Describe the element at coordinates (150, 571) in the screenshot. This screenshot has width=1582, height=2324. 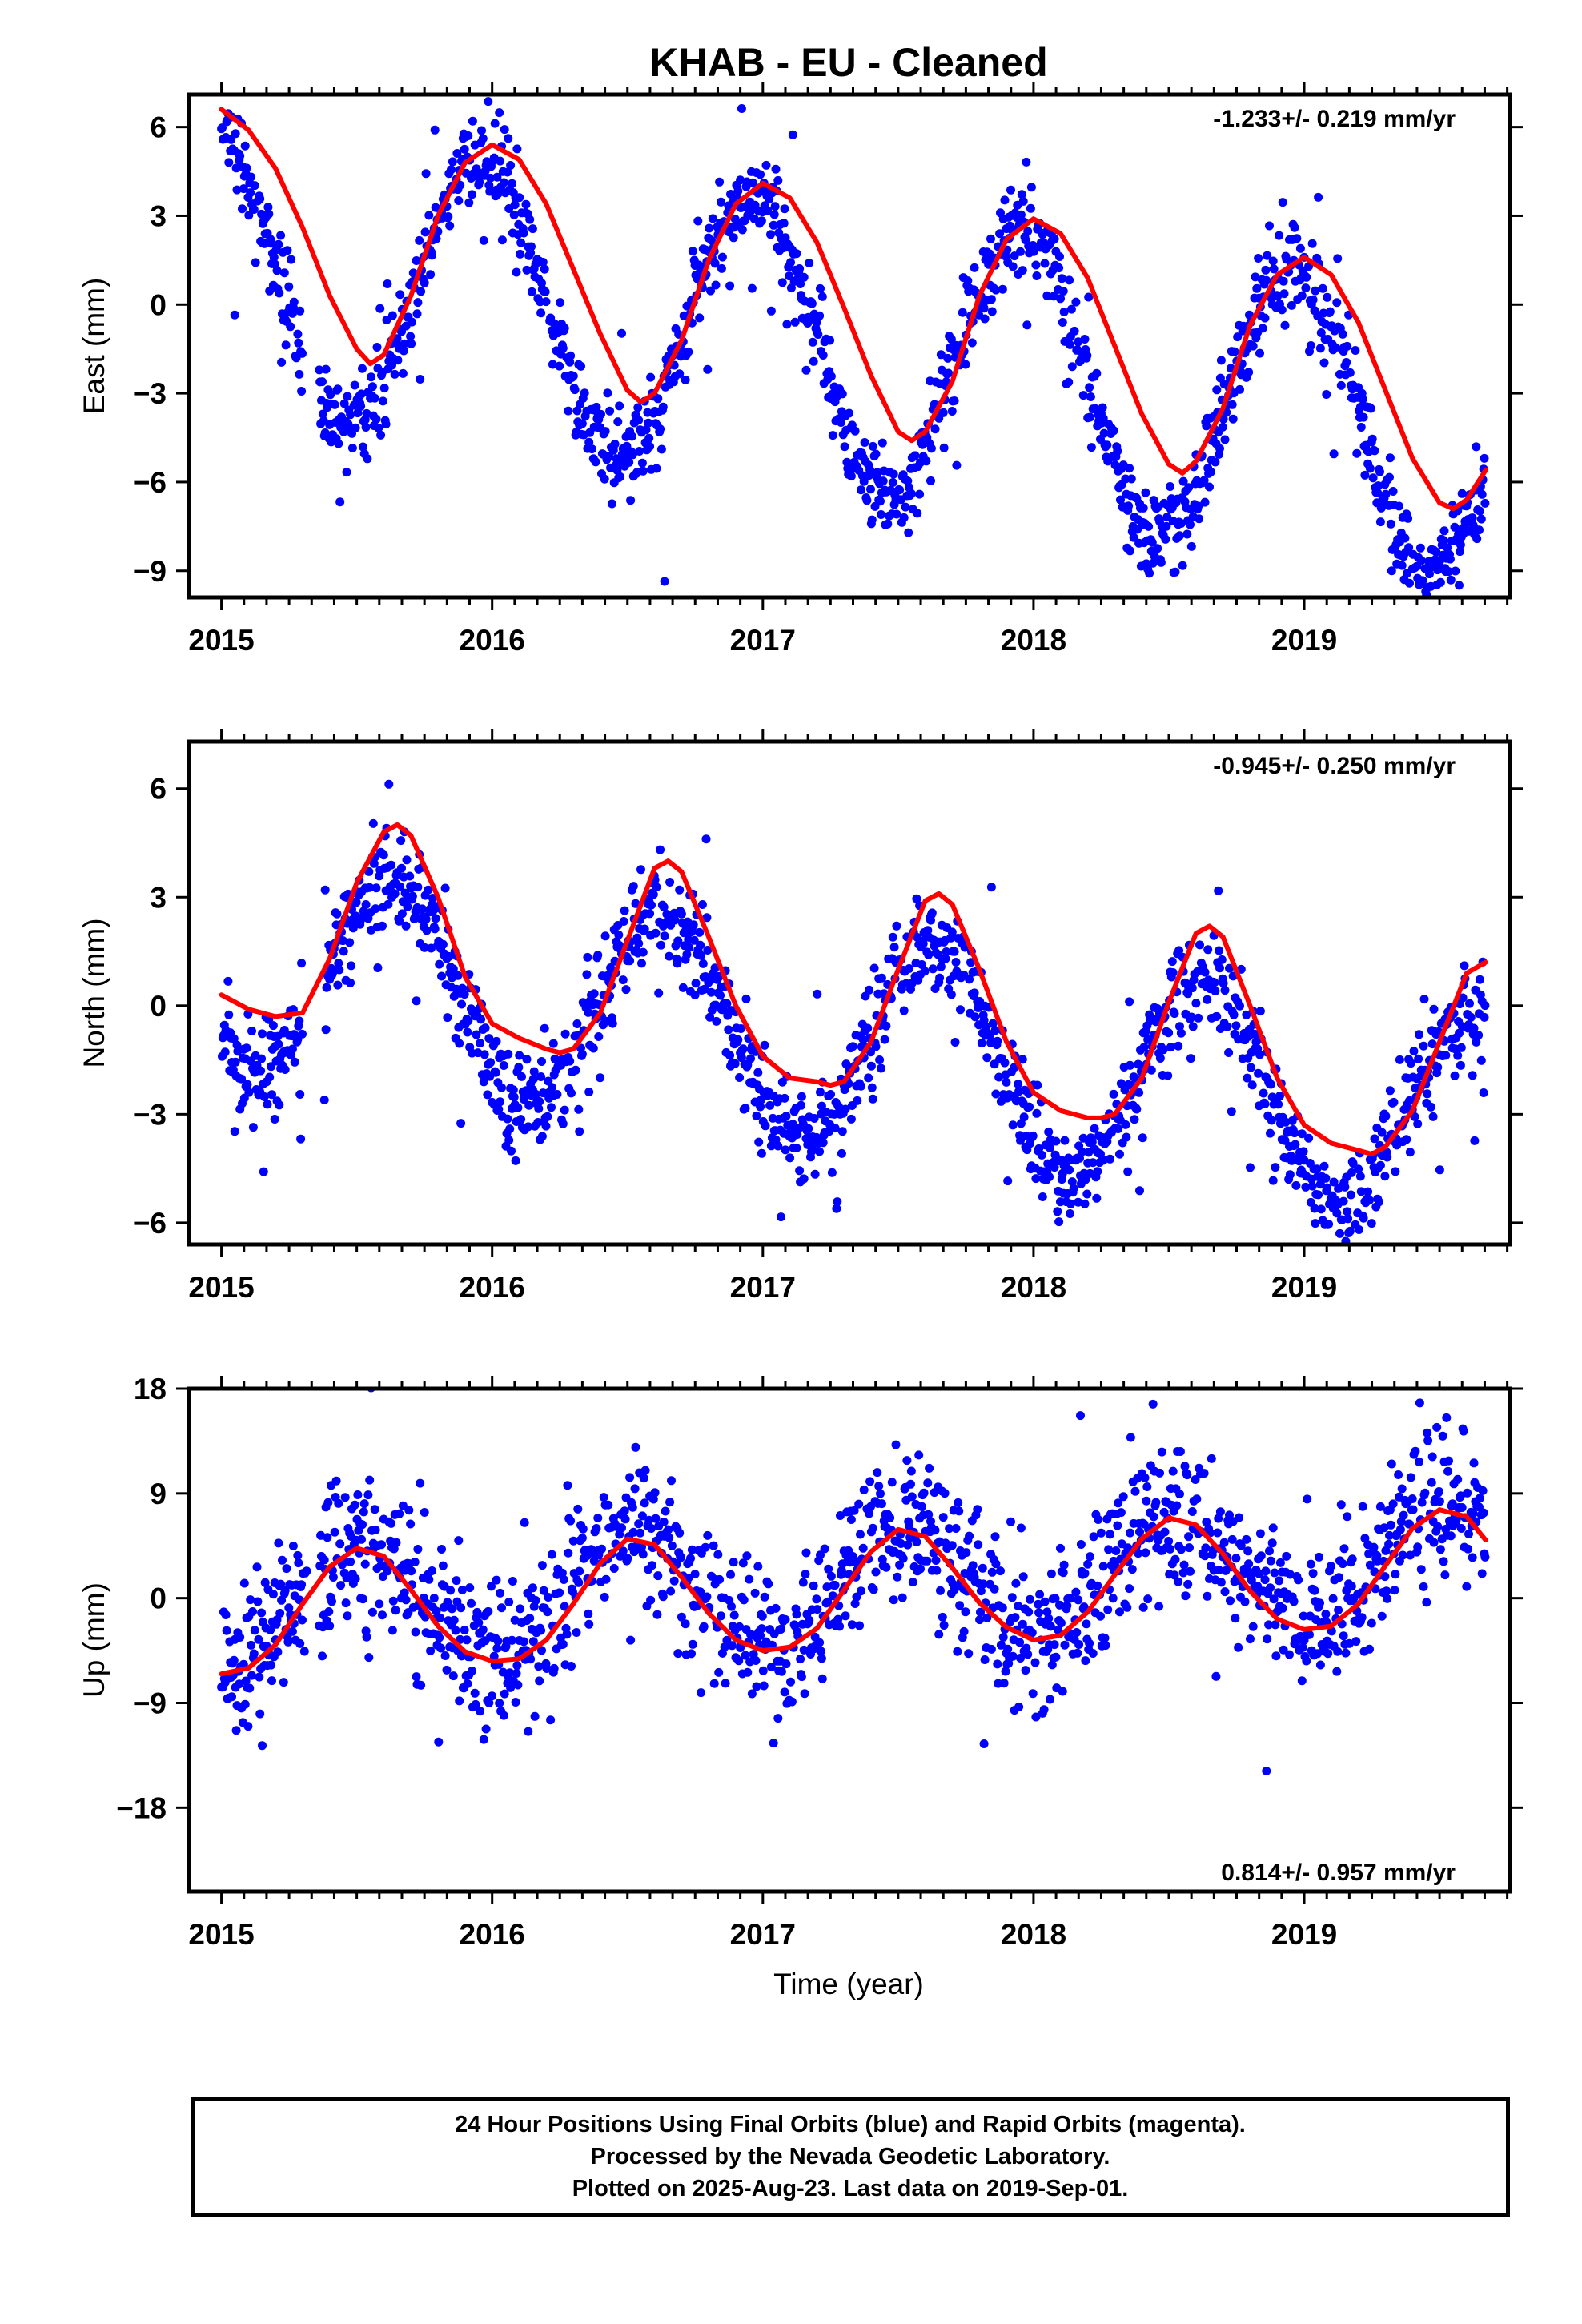
I see `y-tick-label: −9` at that location.